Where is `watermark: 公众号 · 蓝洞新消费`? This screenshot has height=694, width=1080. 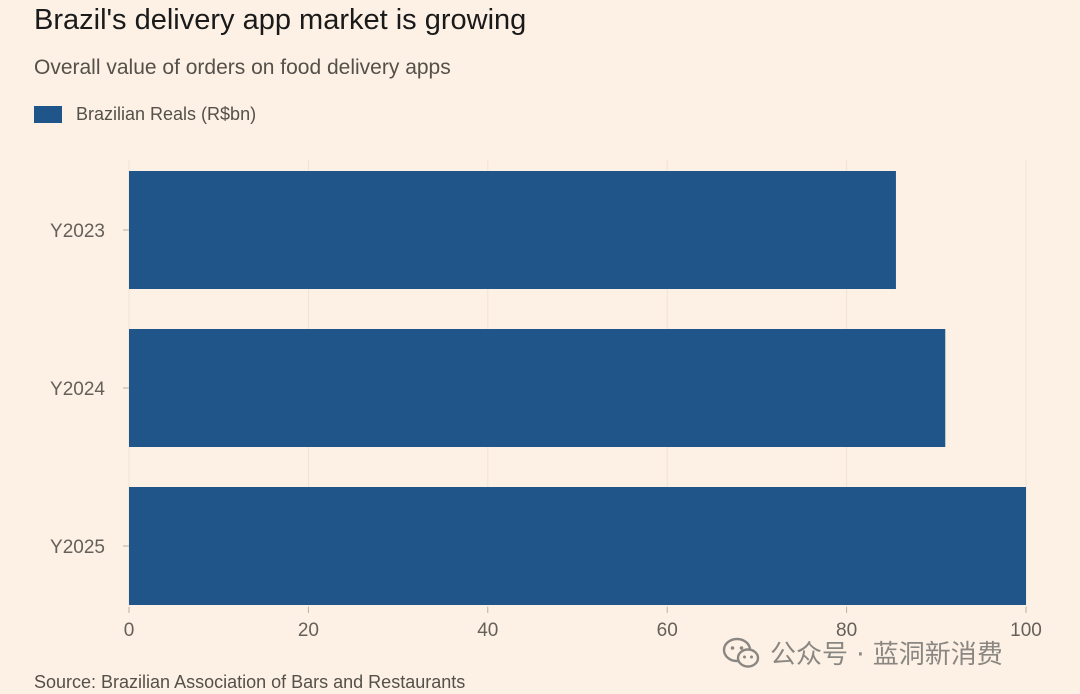
watermark: 公众号 · 蓝洞新消费 is located at coordinates (862, 652).